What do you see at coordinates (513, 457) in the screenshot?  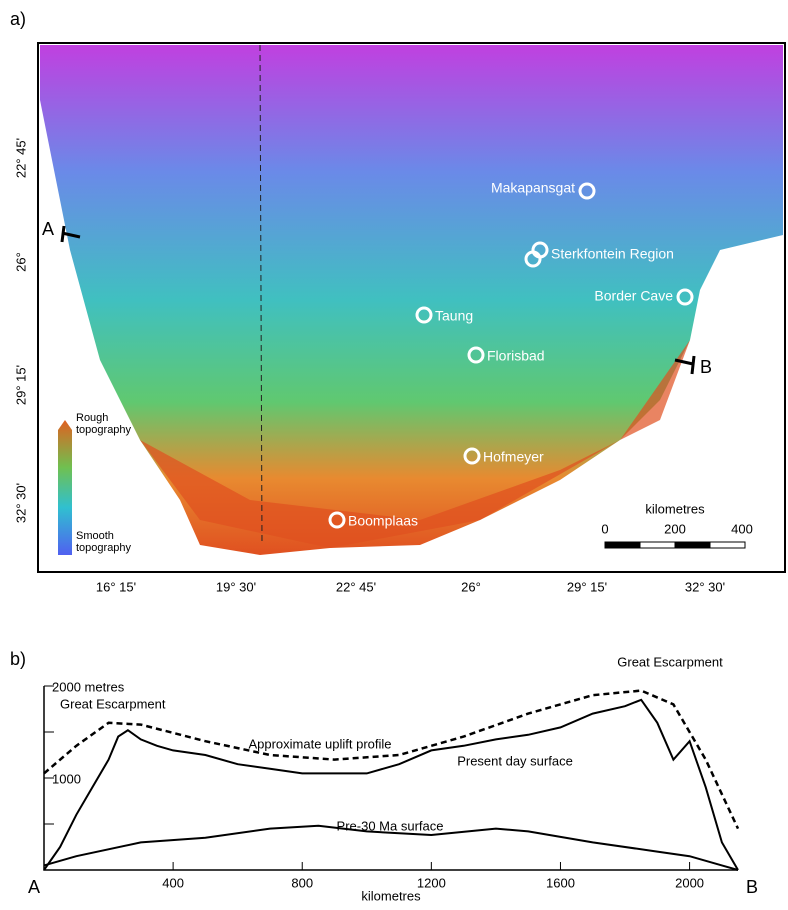 I see `site-label: Hofmeyer` at bounding box center [513, 457].